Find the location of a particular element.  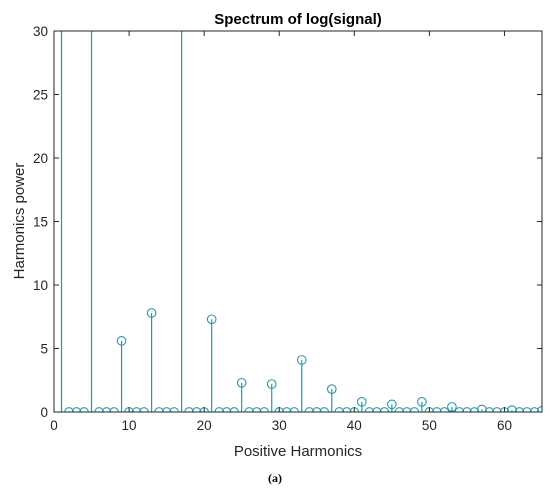

x-tick-label: 30 is located at coordinates (279, 425).